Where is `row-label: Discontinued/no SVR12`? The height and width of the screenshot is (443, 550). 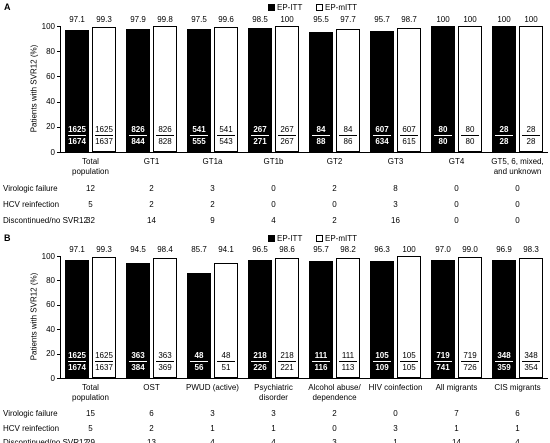 row-label: Discontinued/no SVR12 is located at coordinates (45, 440).